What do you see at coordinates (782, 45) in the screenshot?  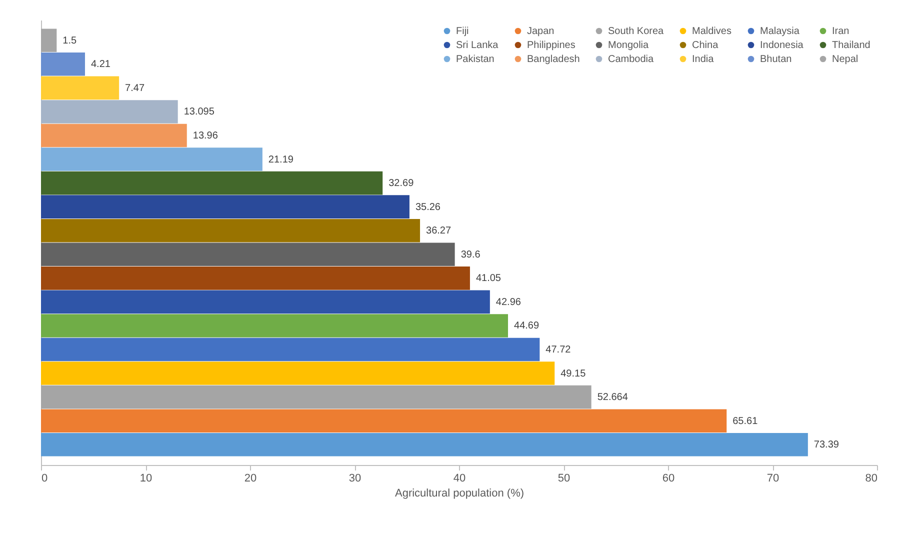 I see `legend-label: Indonesia` at bounding box center [782, 45].